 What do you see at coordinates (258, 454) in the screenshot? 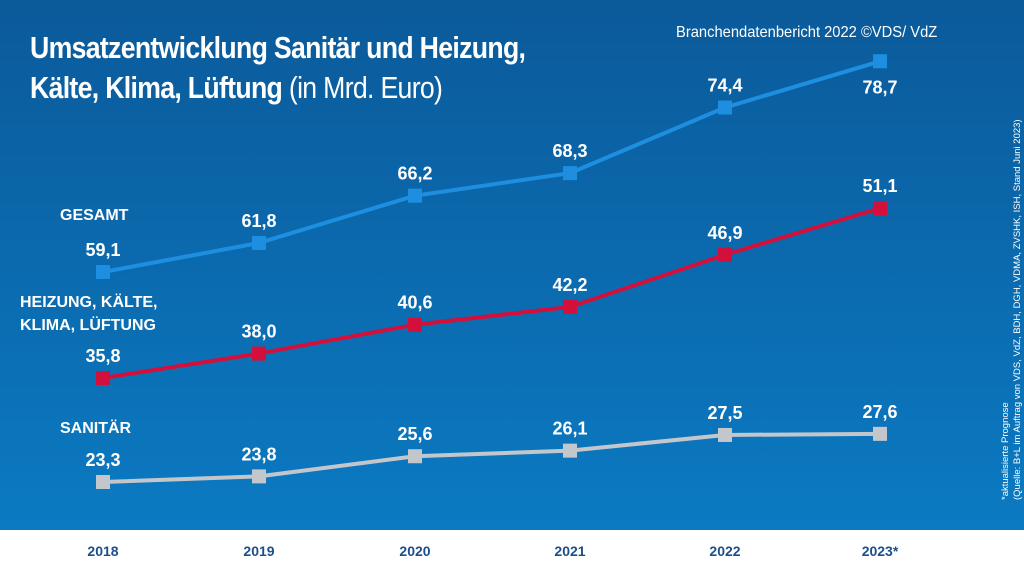
I see `data-label: 23,8` at bounding box center [258, 454].